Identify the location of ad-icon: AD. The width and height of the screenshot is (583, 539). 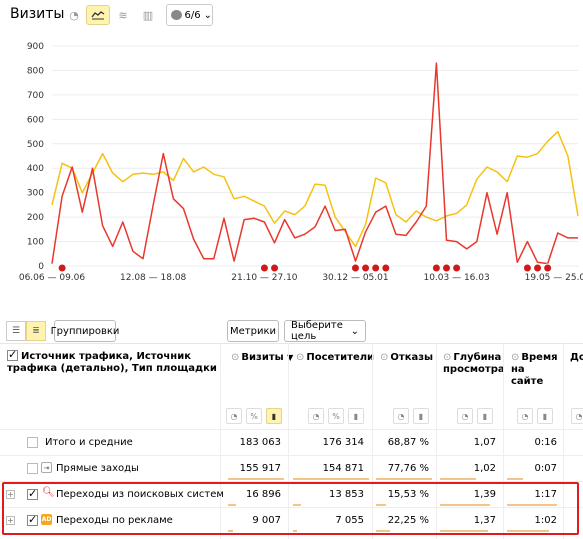
(46, 519).